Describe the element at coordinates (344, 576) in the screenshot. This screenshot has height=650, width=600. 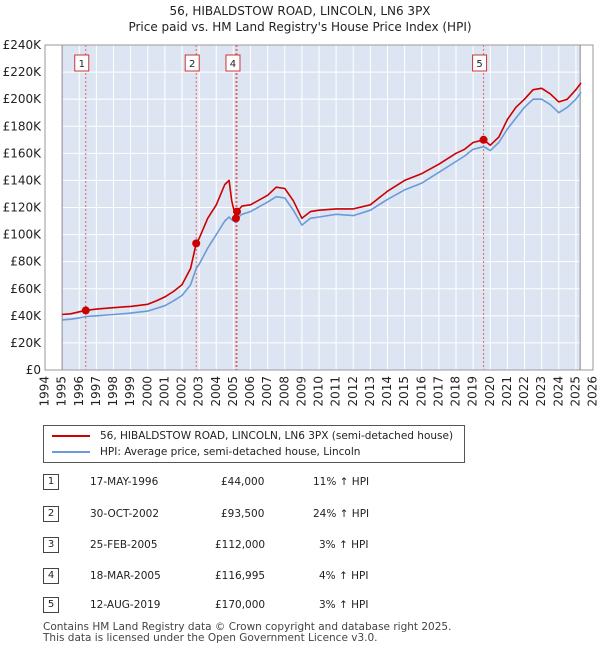
I see `transaction-hpi: 4% ↑ HPI` at that location.